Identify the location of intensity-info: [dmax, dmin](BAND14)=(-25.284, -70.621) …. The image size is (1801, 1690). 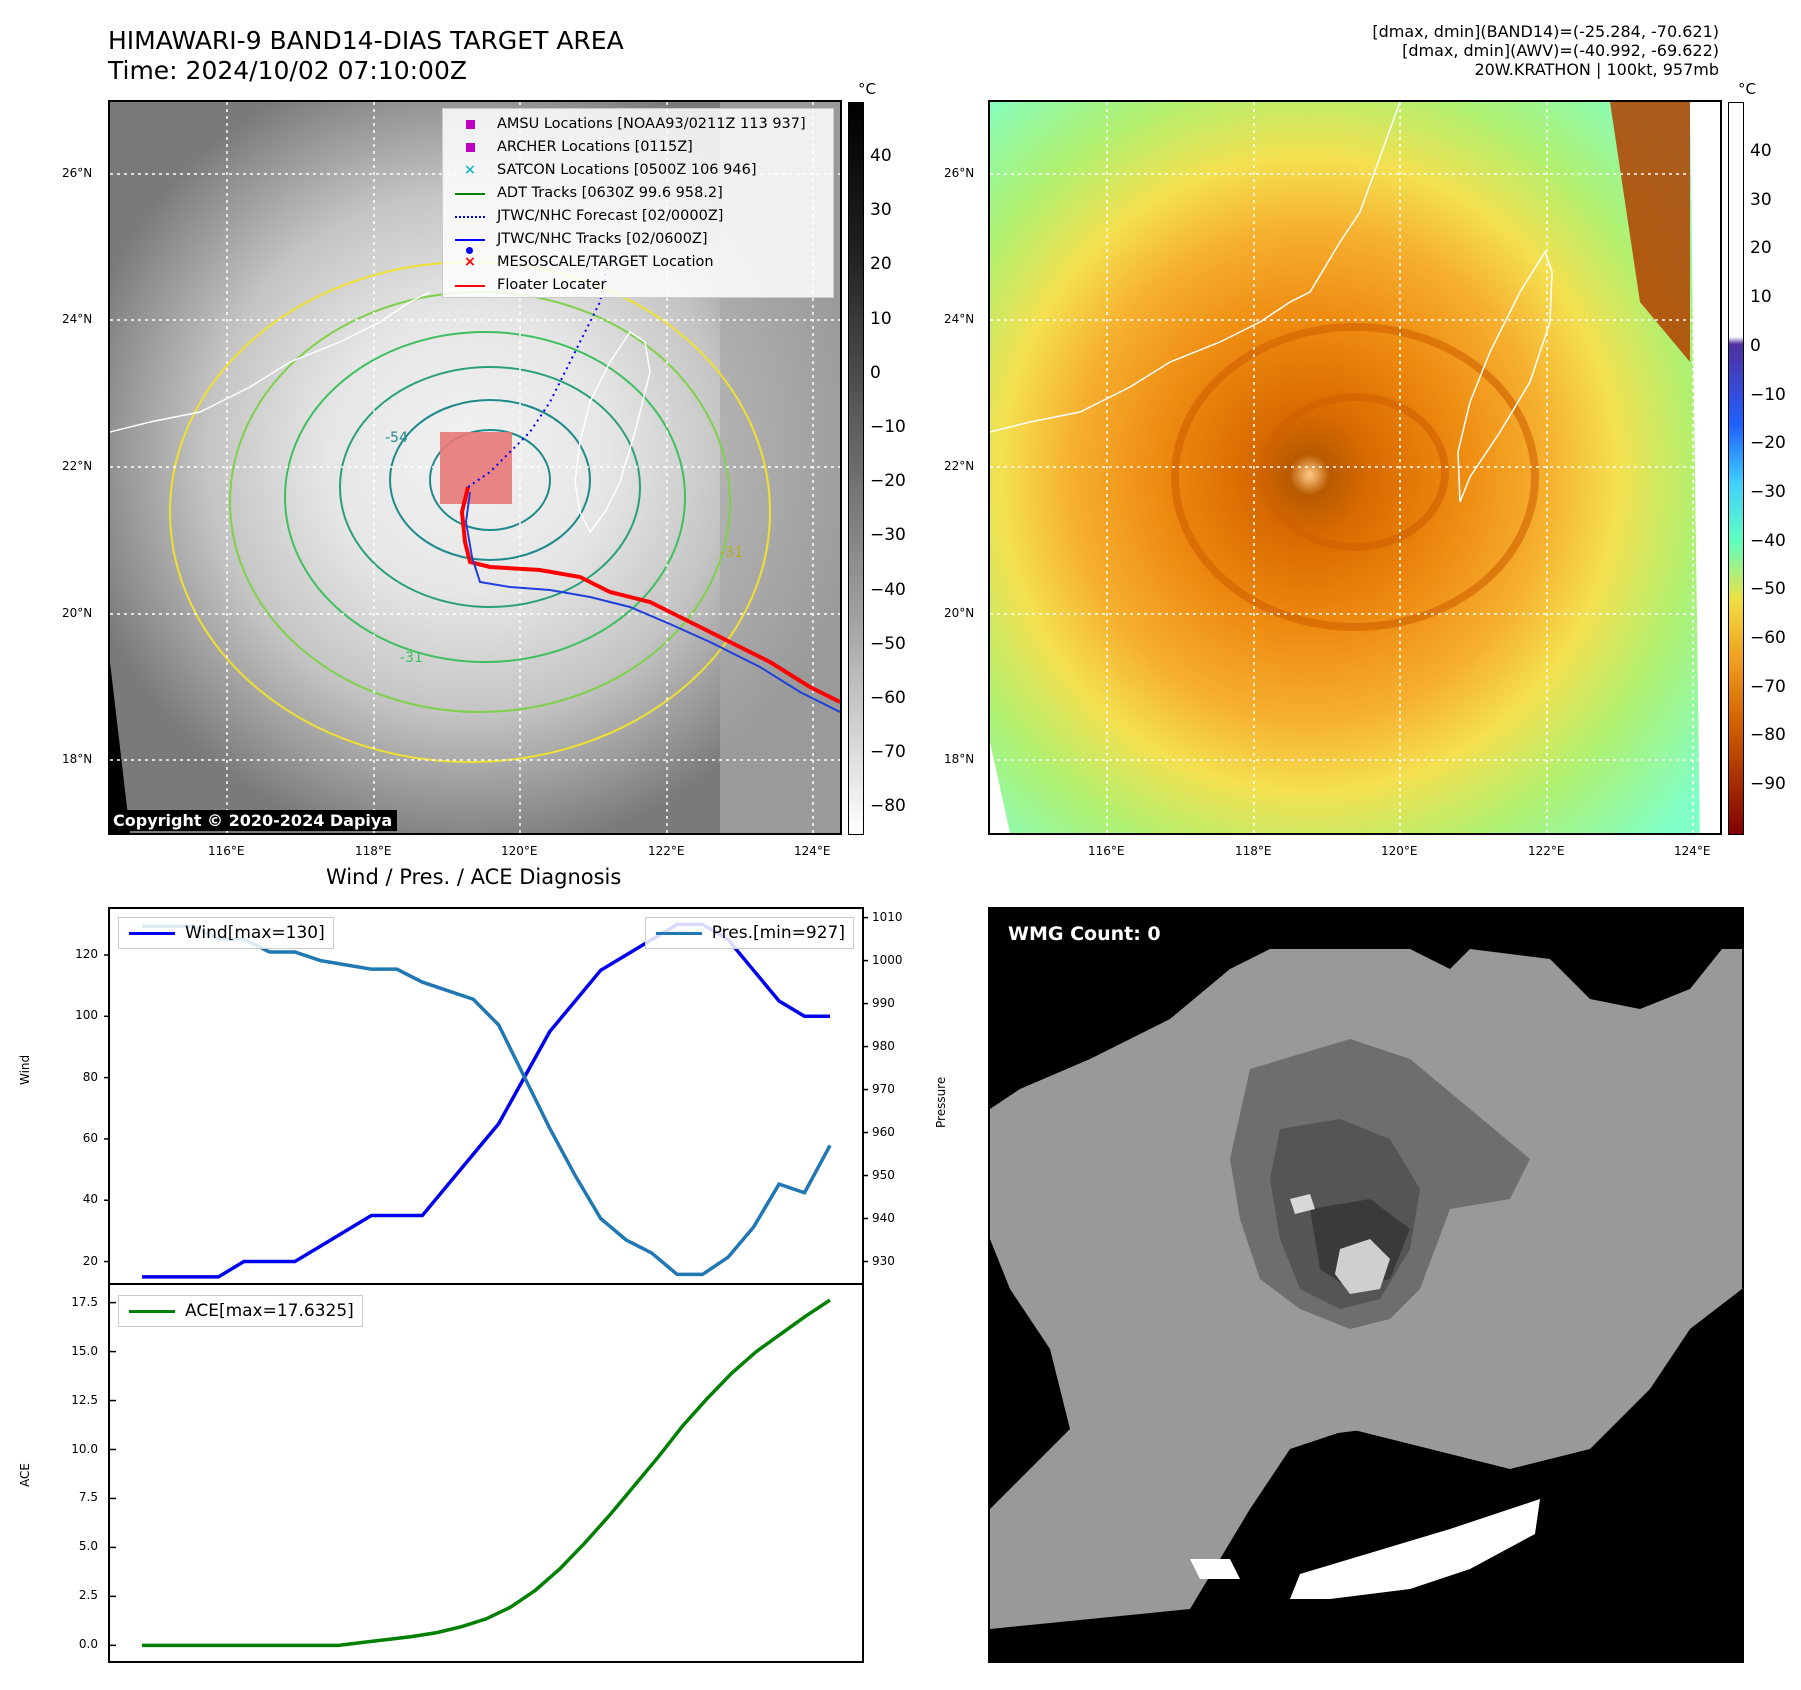
(1545, 50).